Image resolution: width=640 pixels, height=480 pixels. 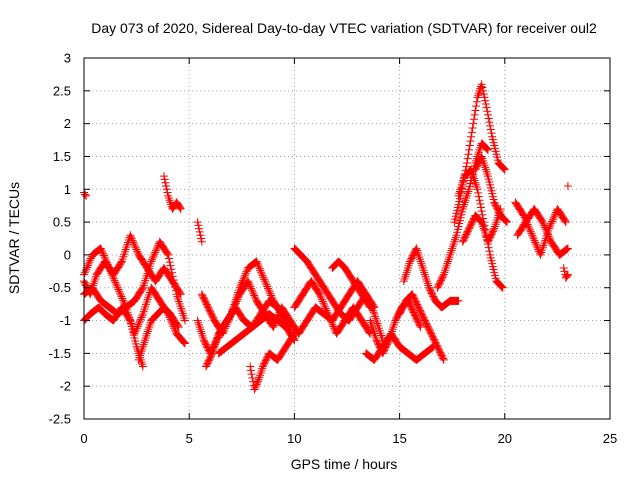 I want to click on y-tick-label: -0.5, so click(x=60, y=287).